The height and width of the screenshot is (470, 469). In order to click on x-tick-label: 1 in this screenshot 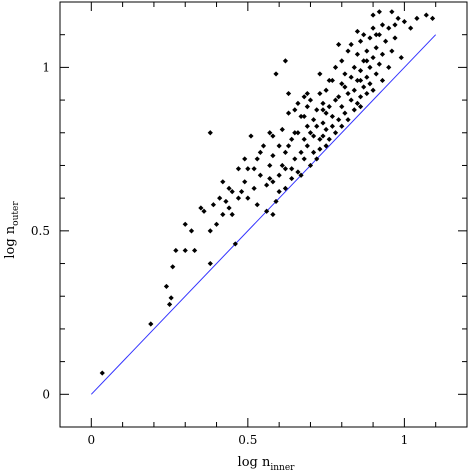, I will do `click(405, 440)`.